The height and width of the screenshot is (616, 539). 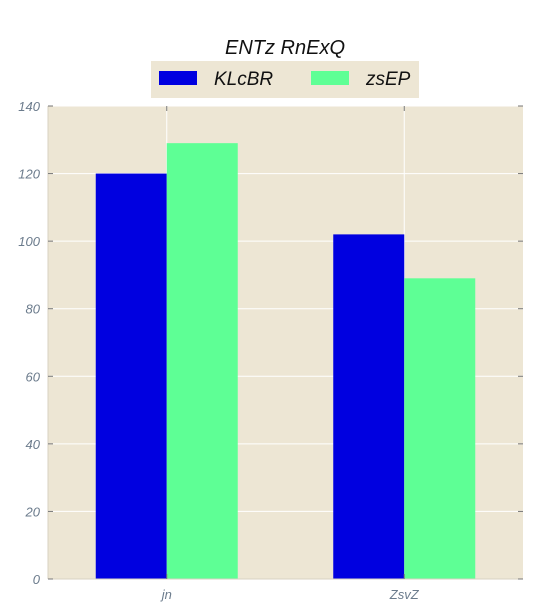 I want to click on y-tick-label-6: 120, so click(x=29, y=174).